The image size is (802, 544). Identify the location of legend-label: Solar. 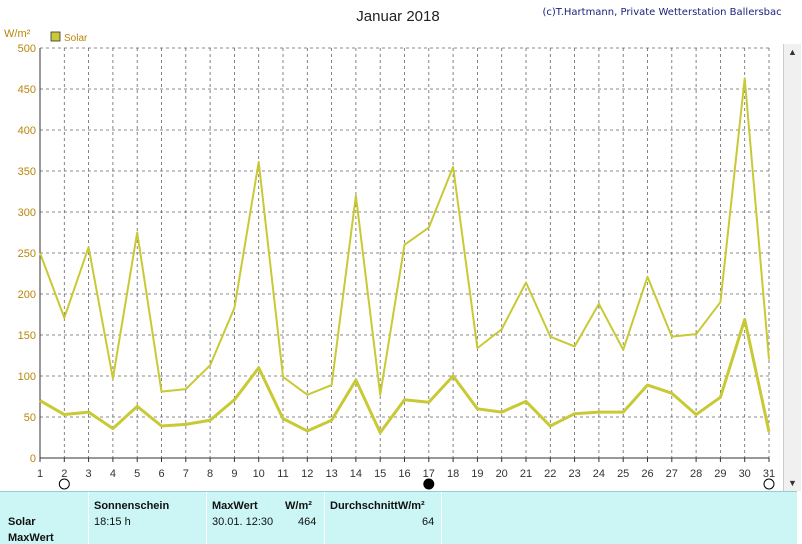
(76, 38).